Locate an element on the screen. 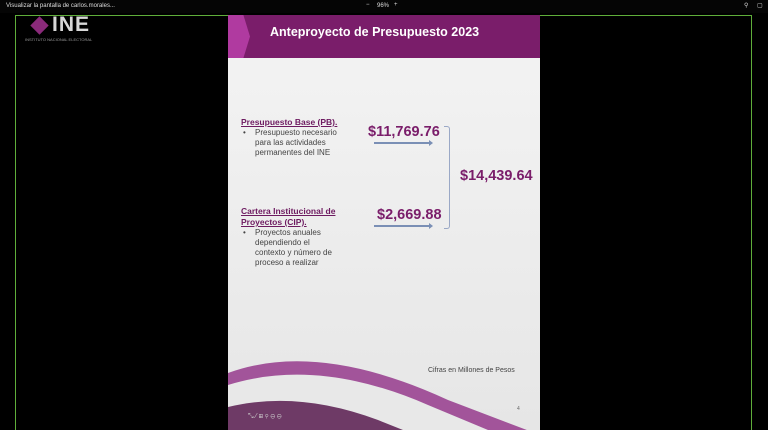 This screenshot has height=430, width=768. pb-arrow-icon is located at coordinates (403, 143).